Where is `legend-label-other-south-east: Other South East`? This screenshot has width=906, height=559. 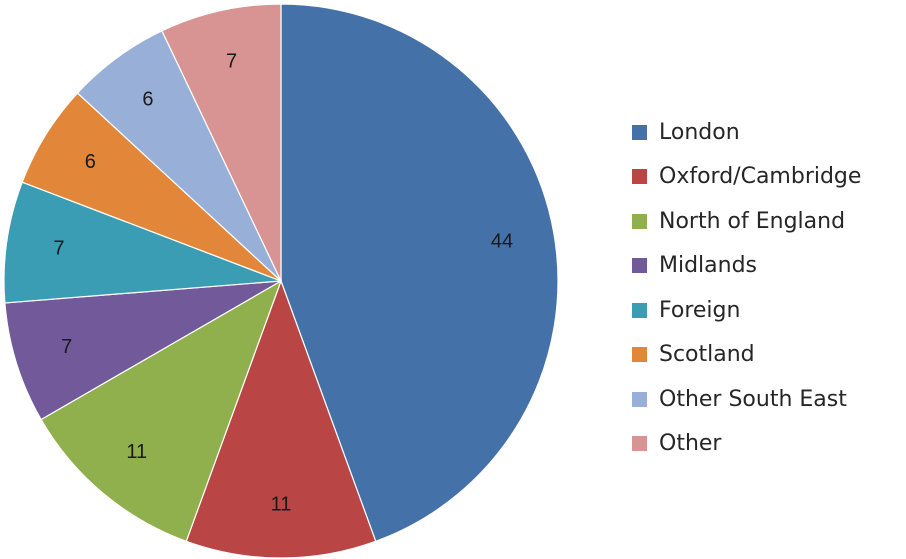
legend-label-other-south-east: Other South East is located at coordinates (753, 399).